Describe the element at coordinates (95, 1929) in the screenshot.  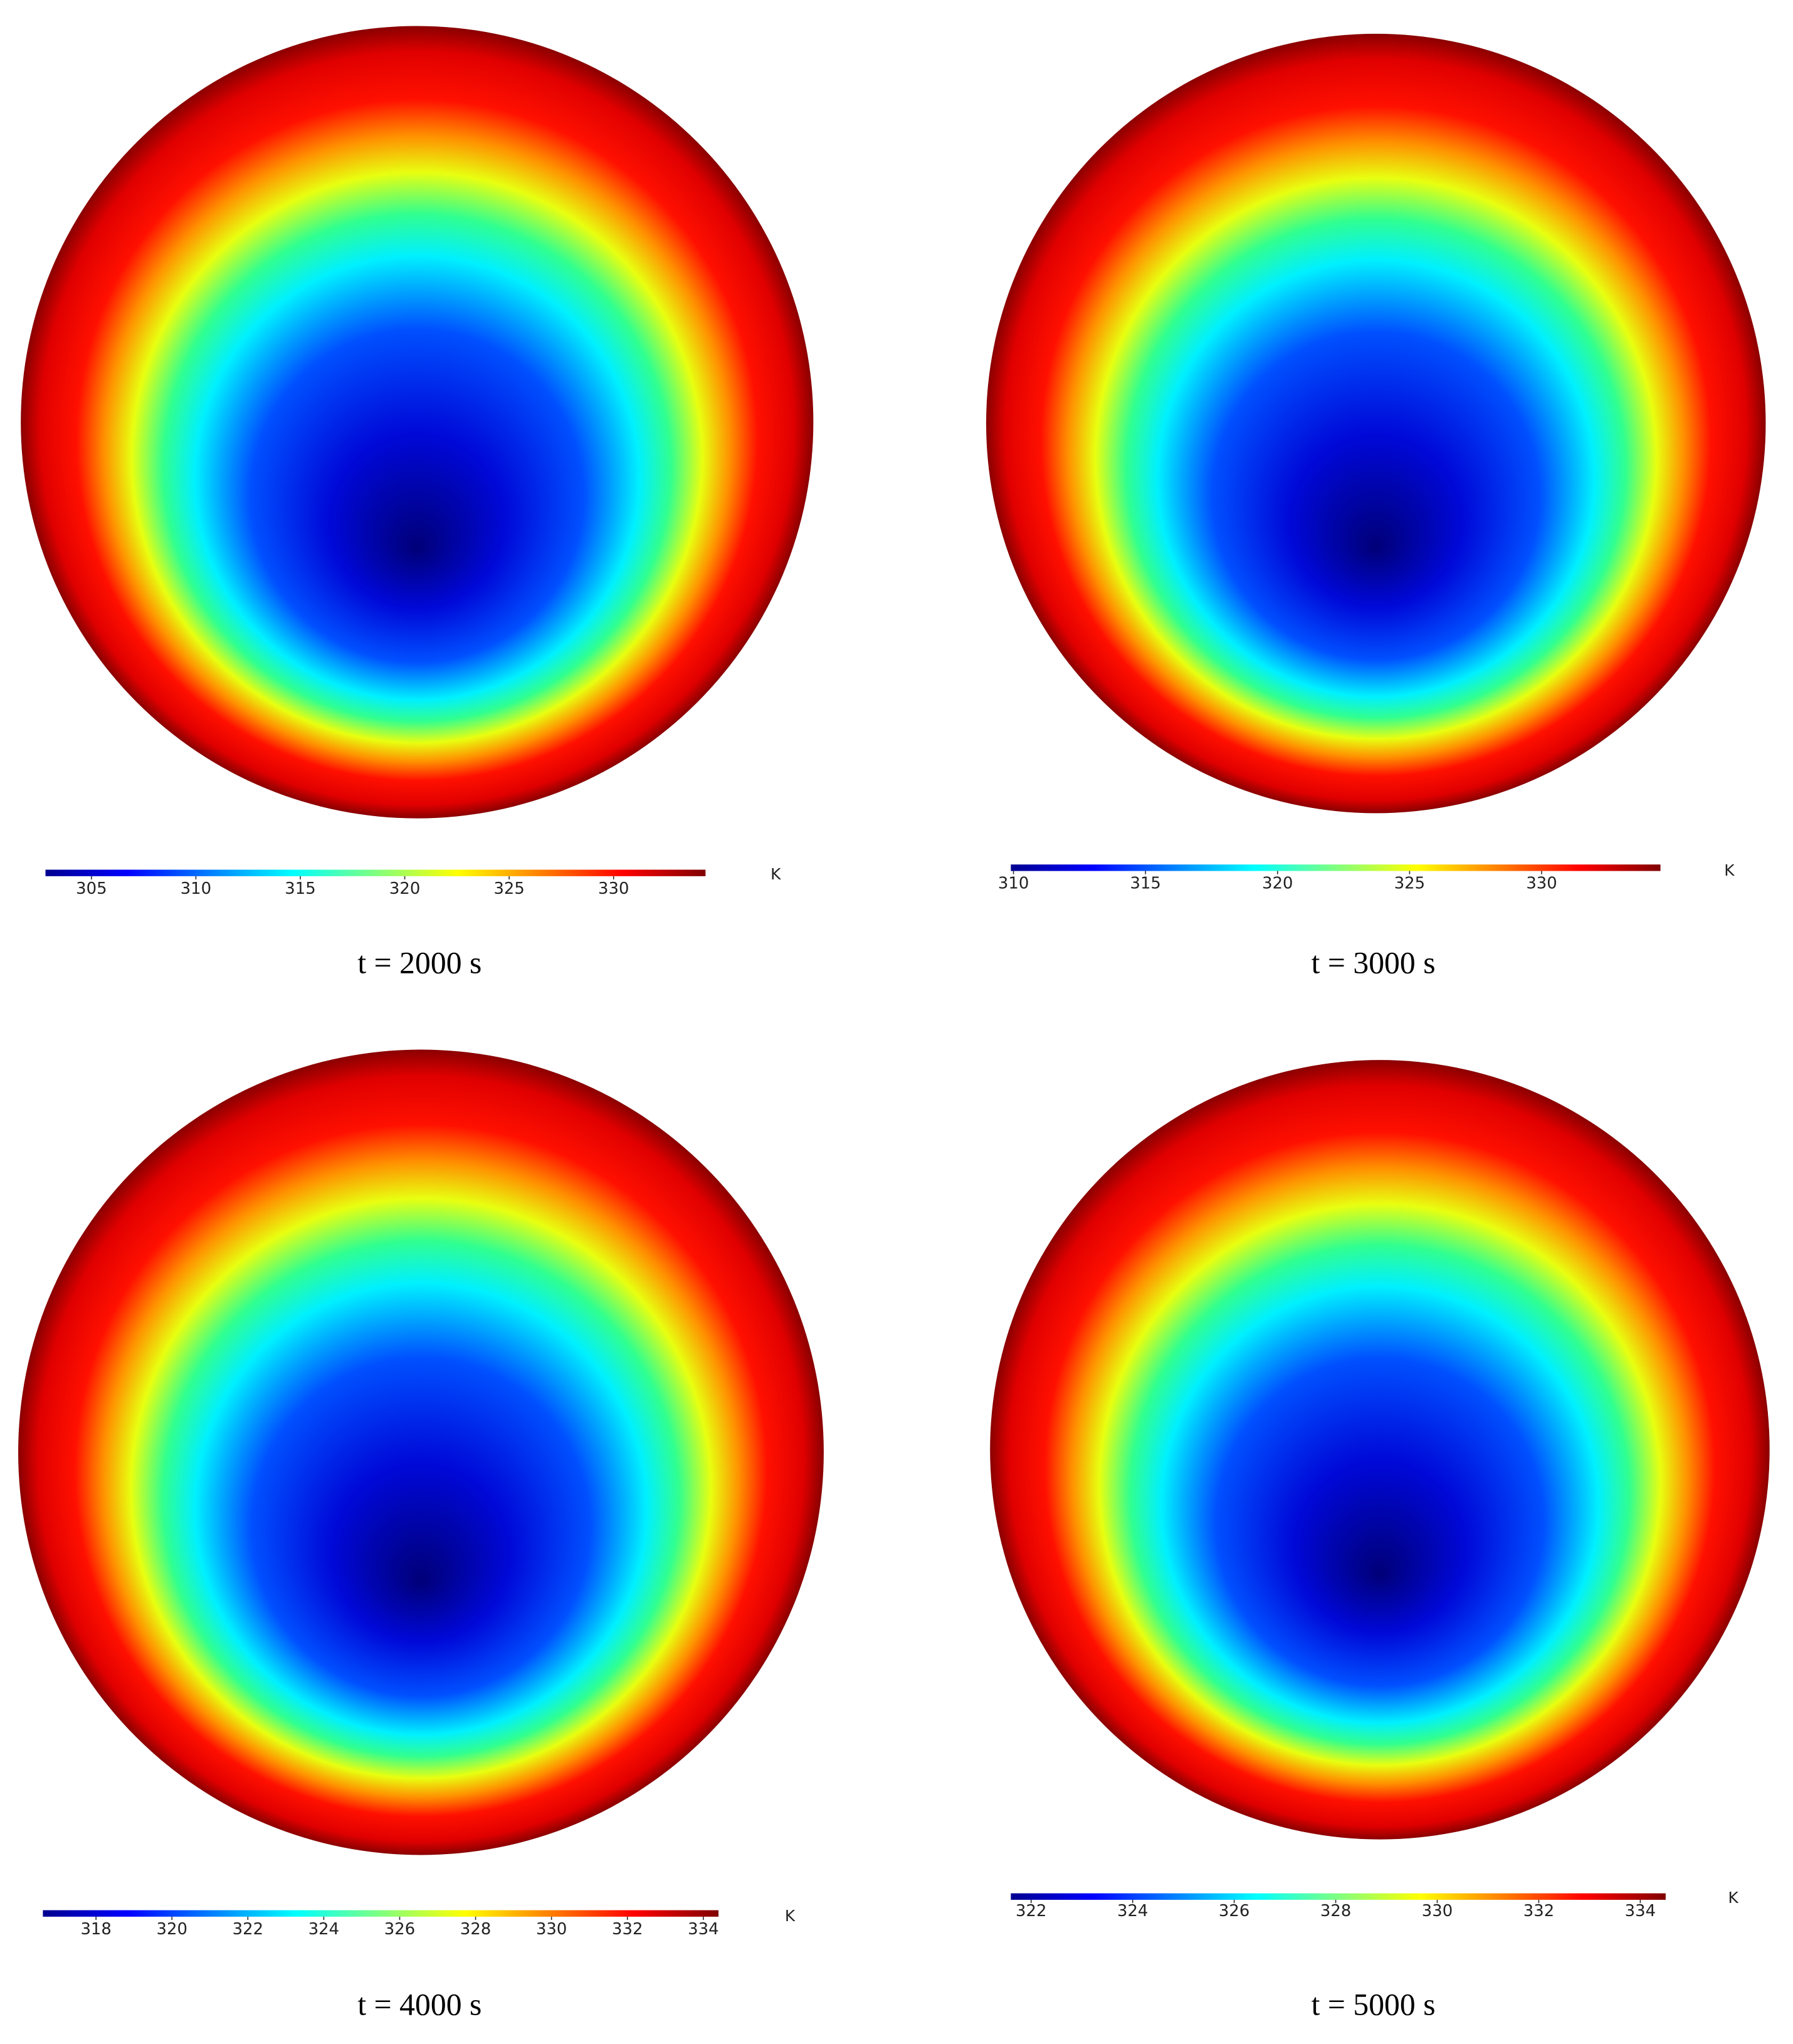
I see `colorbar-tick-label: 318` at that location.